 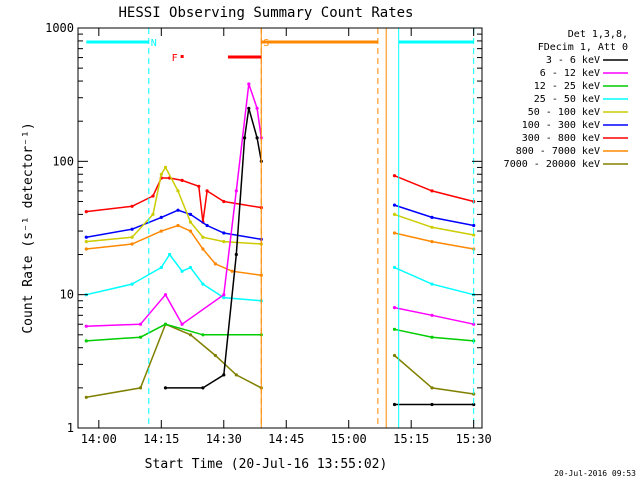 I want to click on x-tick-label-3: 14:30, so click(x=224, y=439).